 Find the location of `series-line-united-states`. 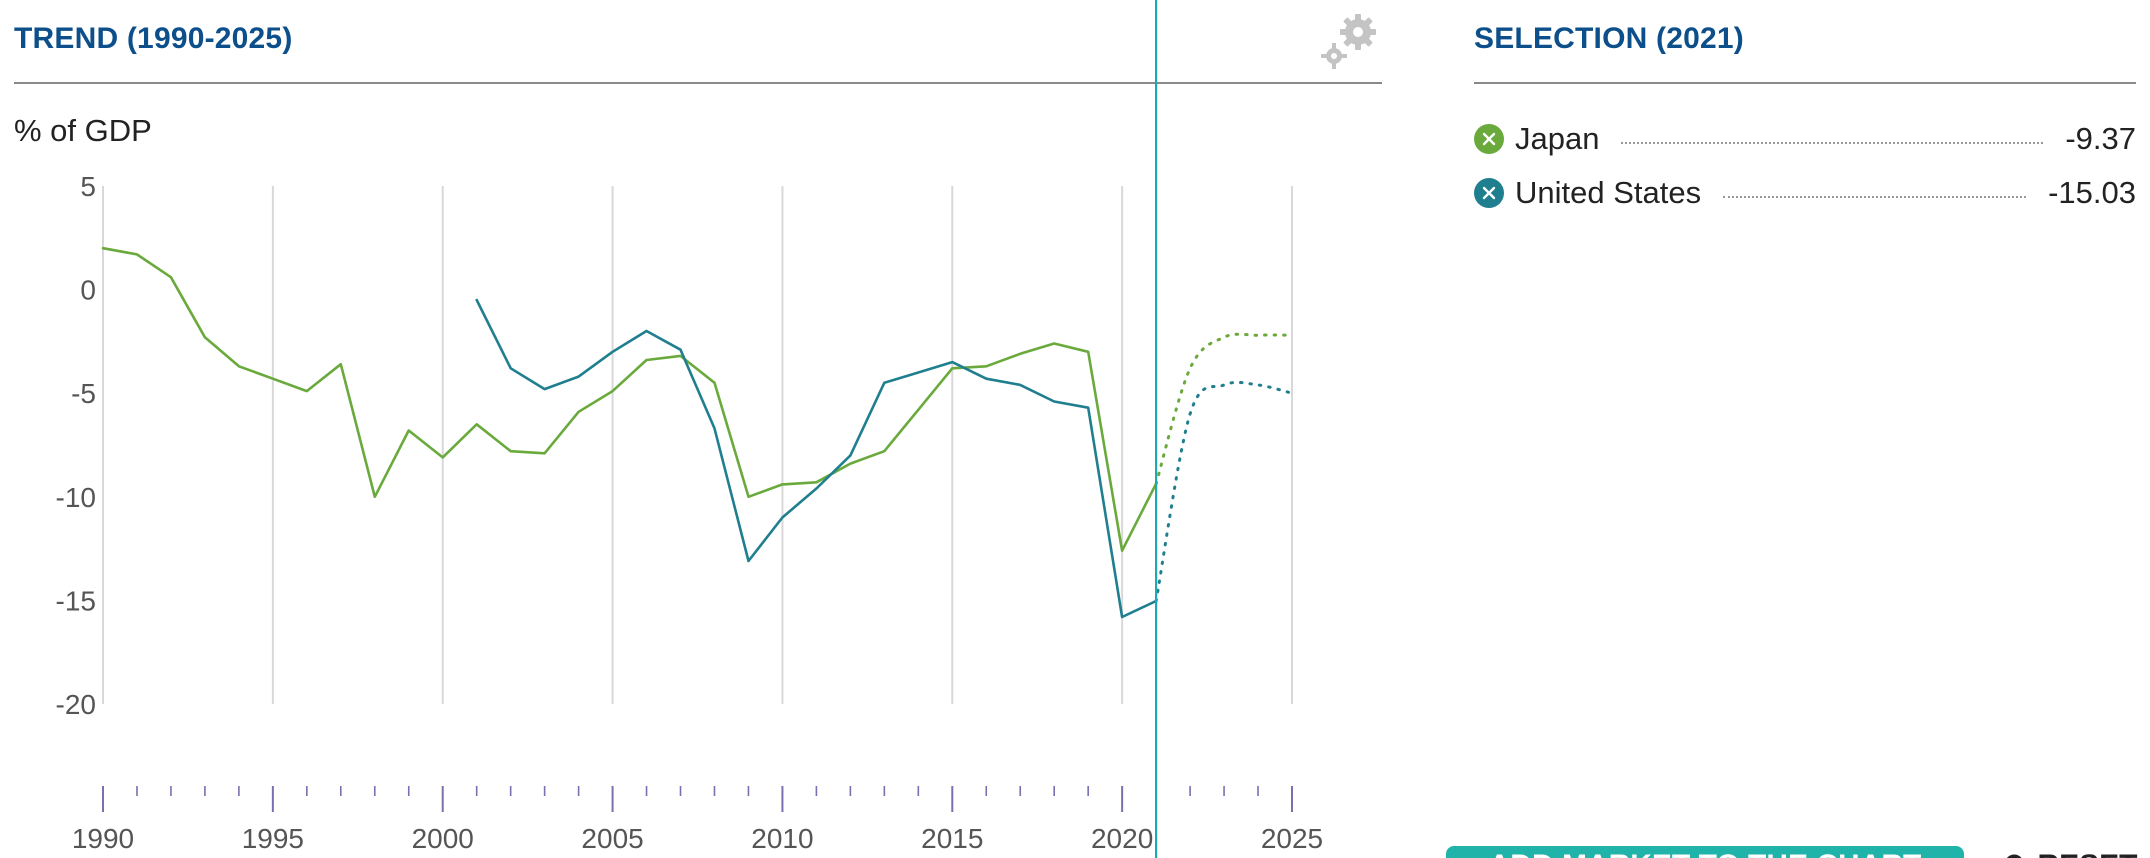

series-line-united-states is located at coordinates (816, 458).